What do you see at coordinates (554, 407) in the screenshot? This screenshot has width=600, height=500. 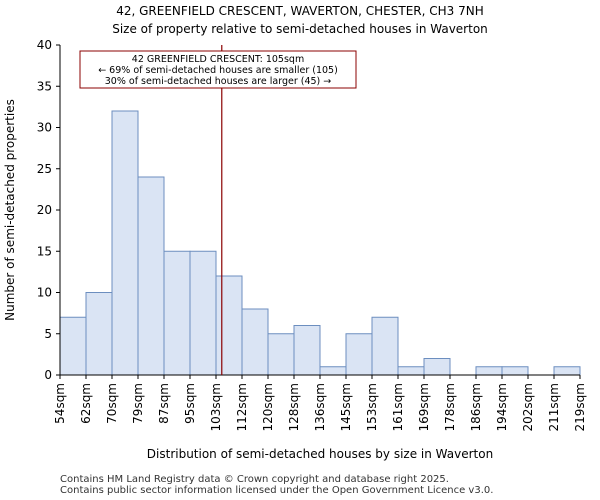 I see `x-tick-label: 211sqm` at bounding box center [554, 407].